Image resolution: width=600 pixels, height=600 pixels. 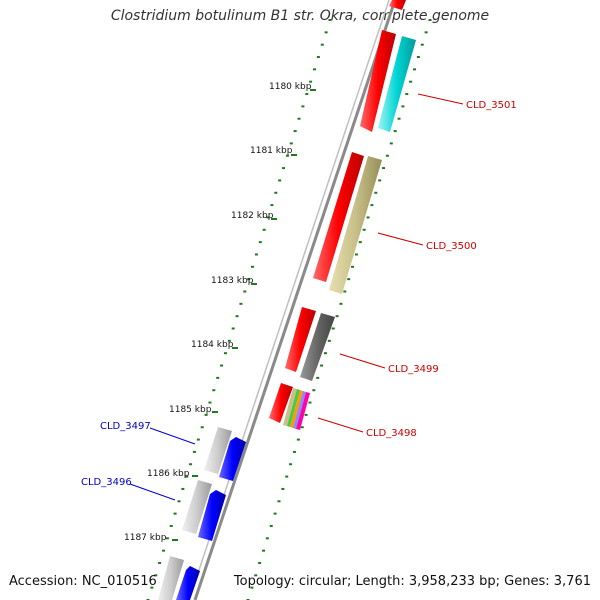 What do you see at coordinates (125, 426) in the screenshot?
I see `gene-label-3497: CLD_3497` at bounding box center [125, 426].